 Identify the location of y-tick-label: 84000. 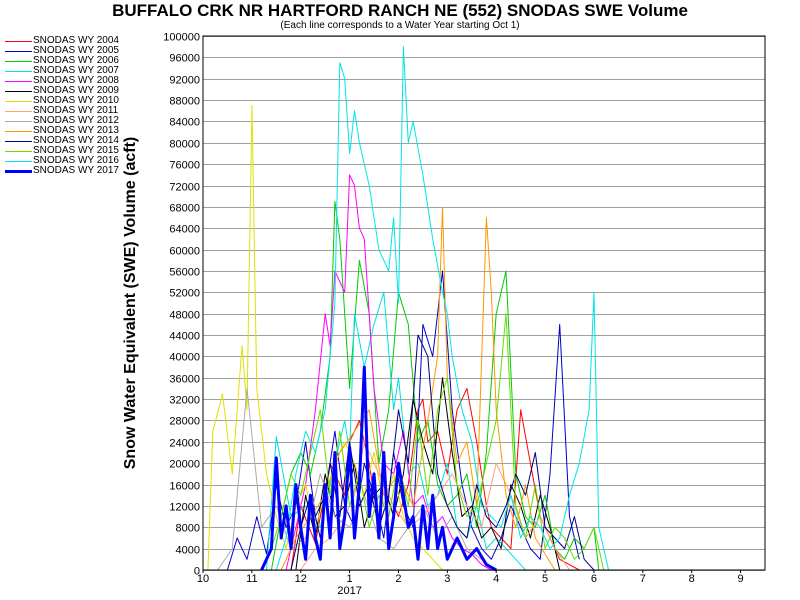
(184, 123).